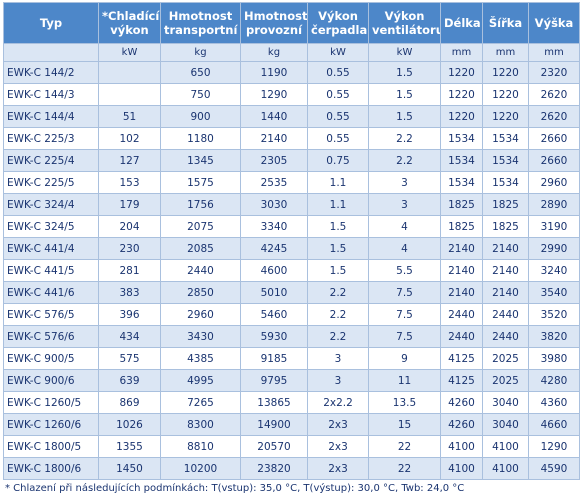 The image size is (583, 495). I want to click on data-cell: 4360, so click(554, 402).